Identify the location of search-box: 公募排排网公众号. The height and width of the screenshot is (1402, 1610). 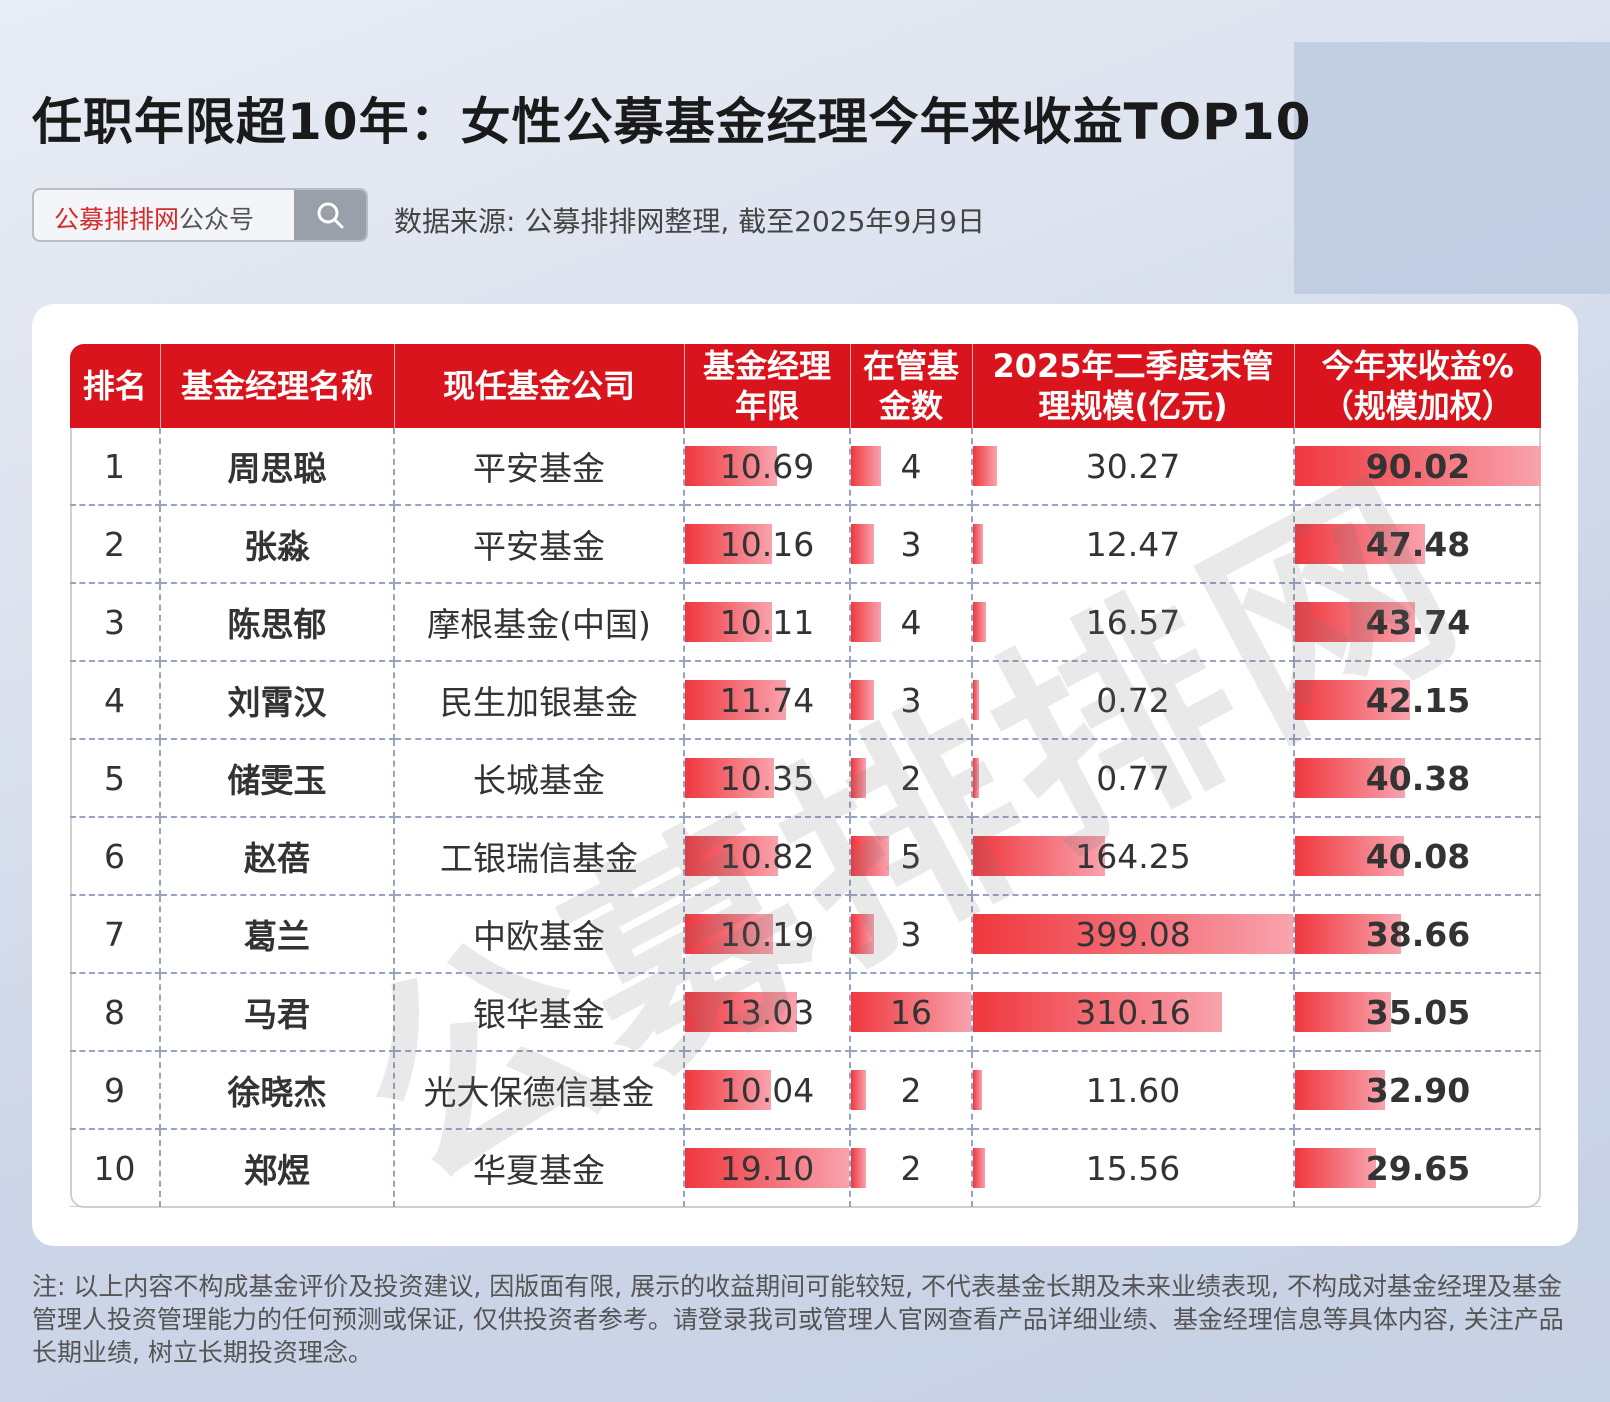
(200, 215).